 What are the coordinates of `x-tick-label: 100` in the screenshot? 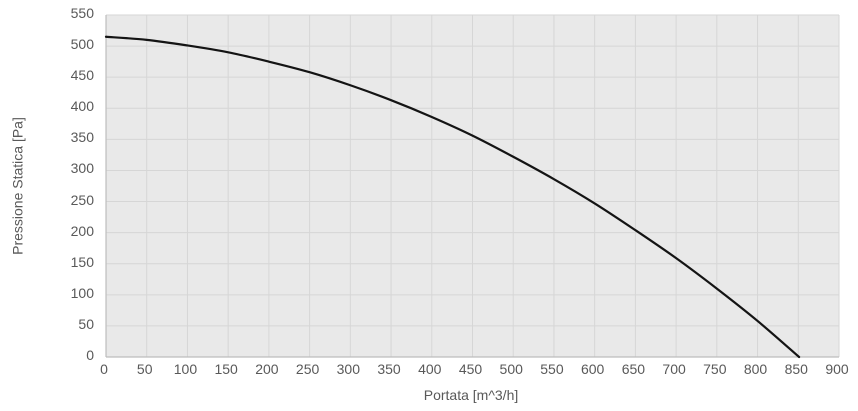 It's located at (185, 369).